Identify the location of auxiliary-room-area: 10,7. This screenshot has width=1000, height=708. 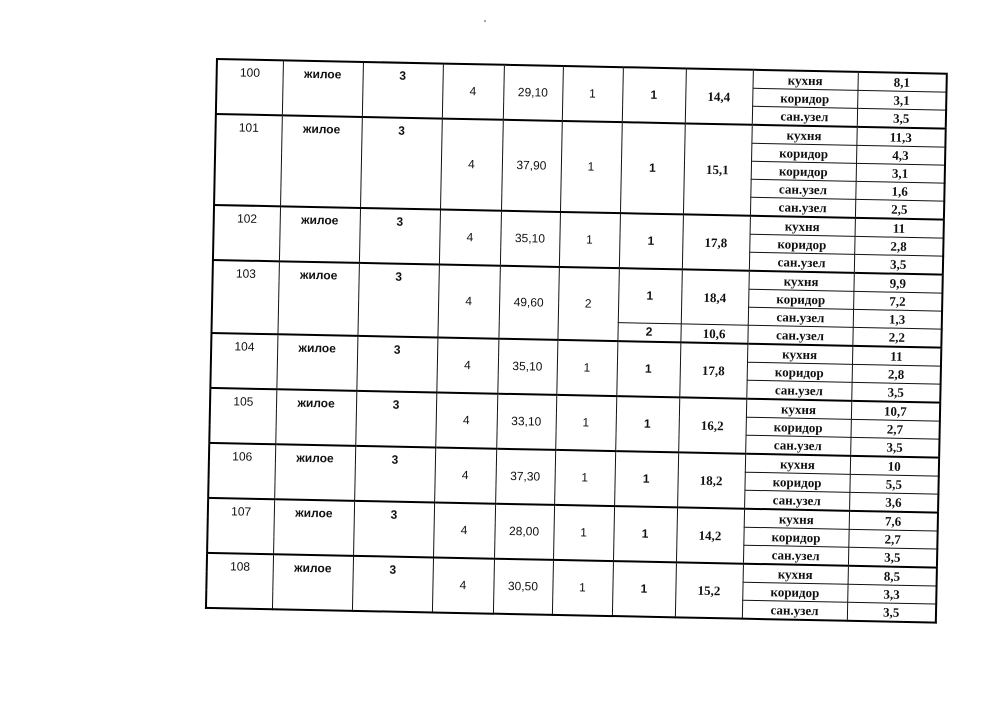
(895, 411).